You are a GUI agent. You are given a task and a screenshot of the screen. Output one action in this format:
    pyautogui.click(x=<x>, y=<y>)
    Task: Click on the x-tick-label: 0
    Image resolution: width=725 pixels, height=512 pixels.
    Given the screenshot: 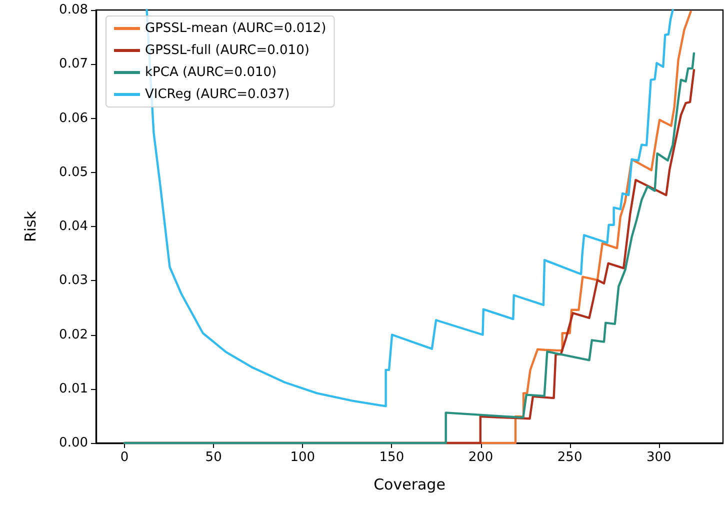 What is the action you would take?
    pyautogui.click(x=124, y=457)
    